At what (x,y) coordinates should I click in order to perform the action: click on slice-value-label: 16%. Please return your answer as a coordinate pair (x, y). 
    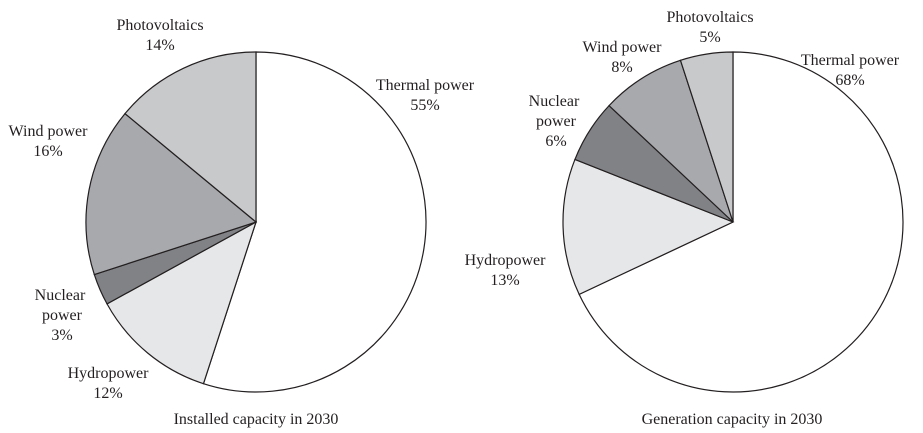
    Looking at the image, I should click on (47, 151).